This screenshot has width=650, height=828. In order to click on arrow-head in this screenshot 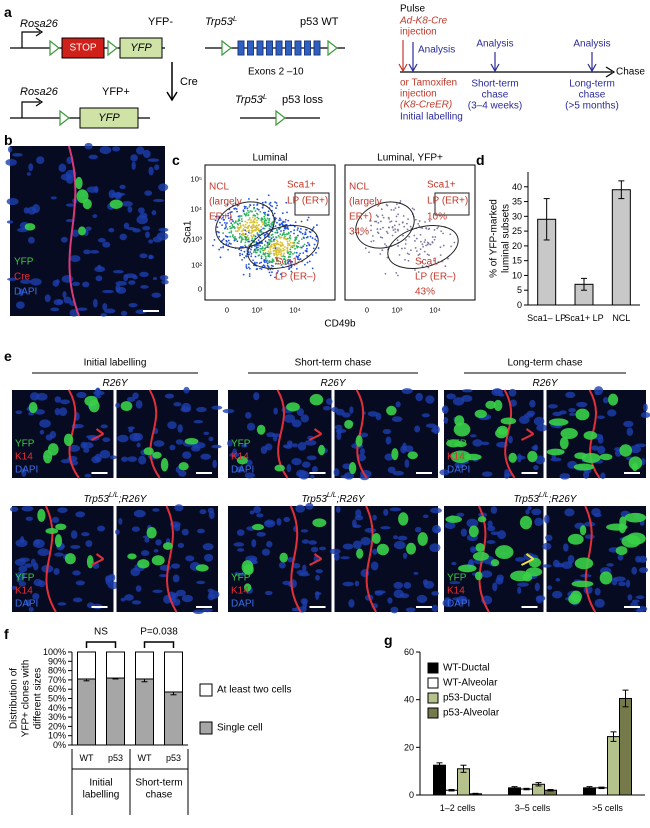, I will do `click(413, 68)`.